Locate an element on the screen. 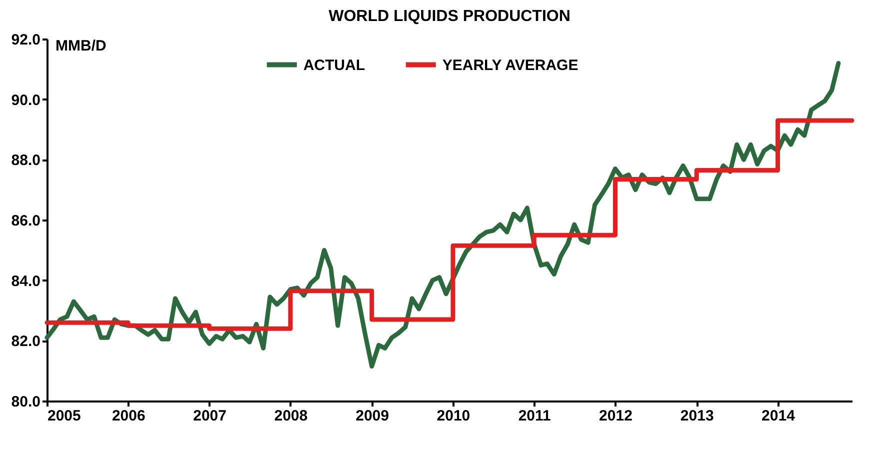 This screenshot has height=452, width=884. y-tick-label: 82.0 is located at coordinates (25, 341).